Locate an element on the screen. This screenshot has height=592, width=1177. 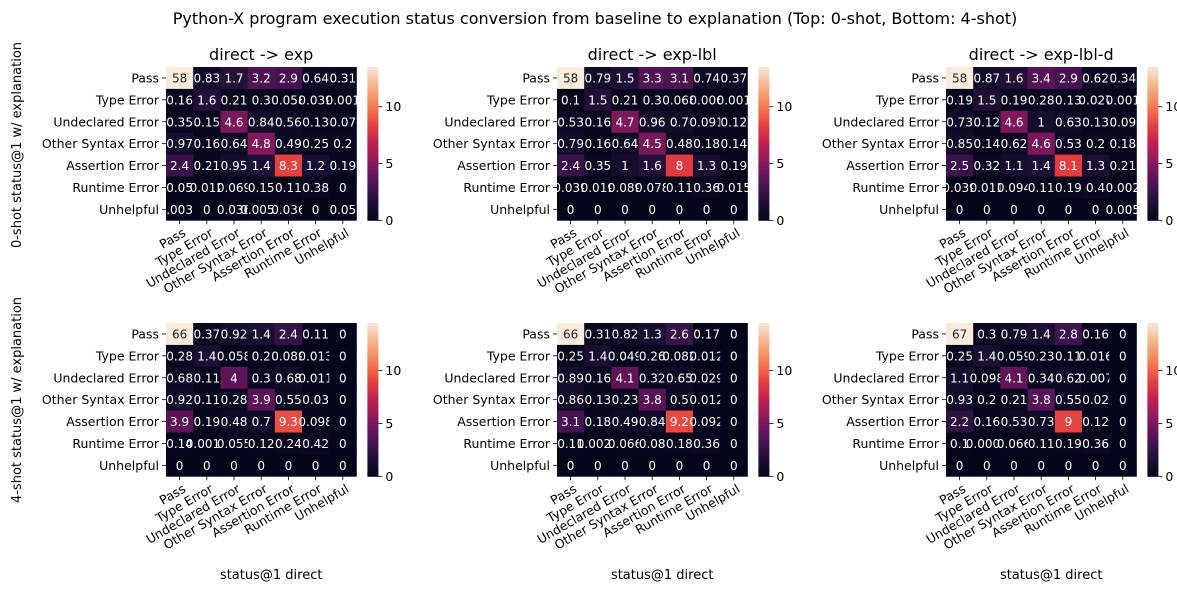
cell-label: 9.2 is located at coordinates (679, 422).